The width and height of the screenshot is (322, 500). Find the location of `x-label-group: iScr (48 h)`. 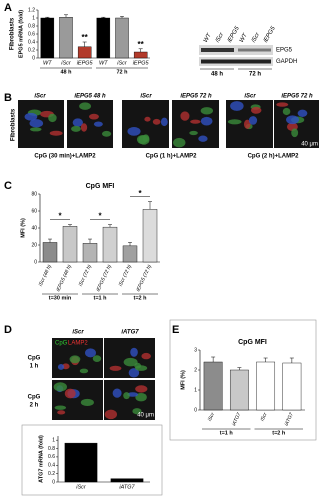

x-label-group: iScr (48 h) is located at coordinates (45, 276).